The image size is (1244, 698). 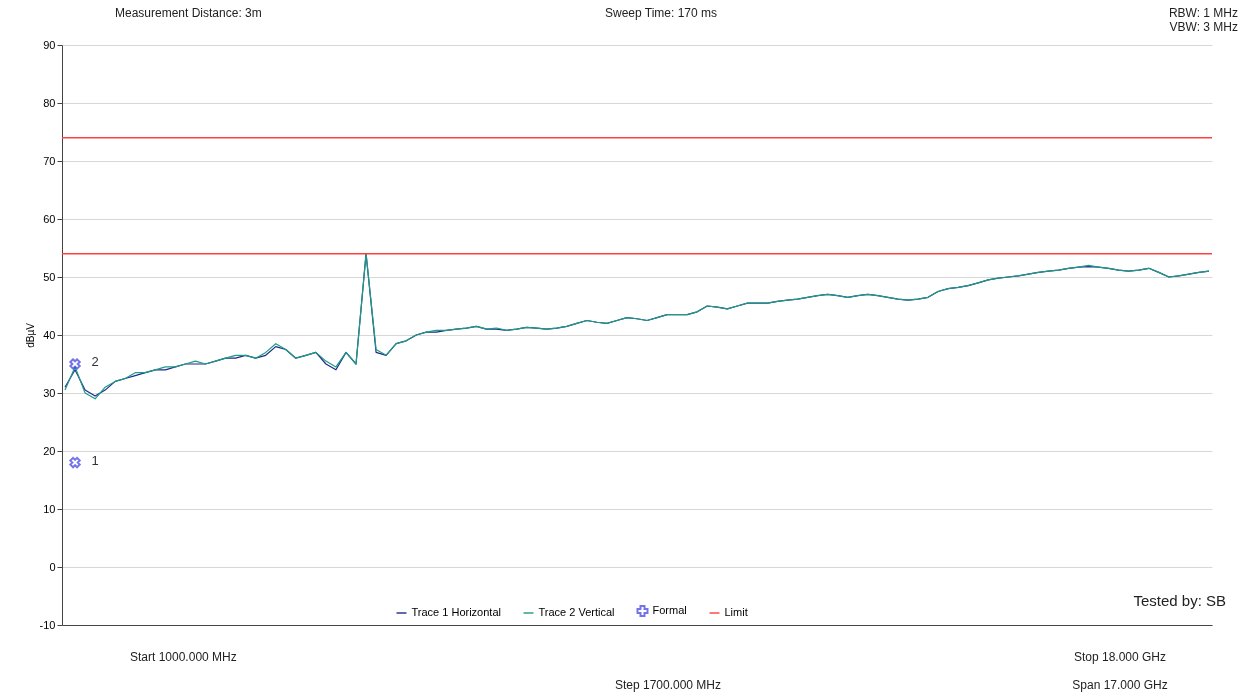 I want to click on y-tick-label: 80, so click(x=49, y=102).